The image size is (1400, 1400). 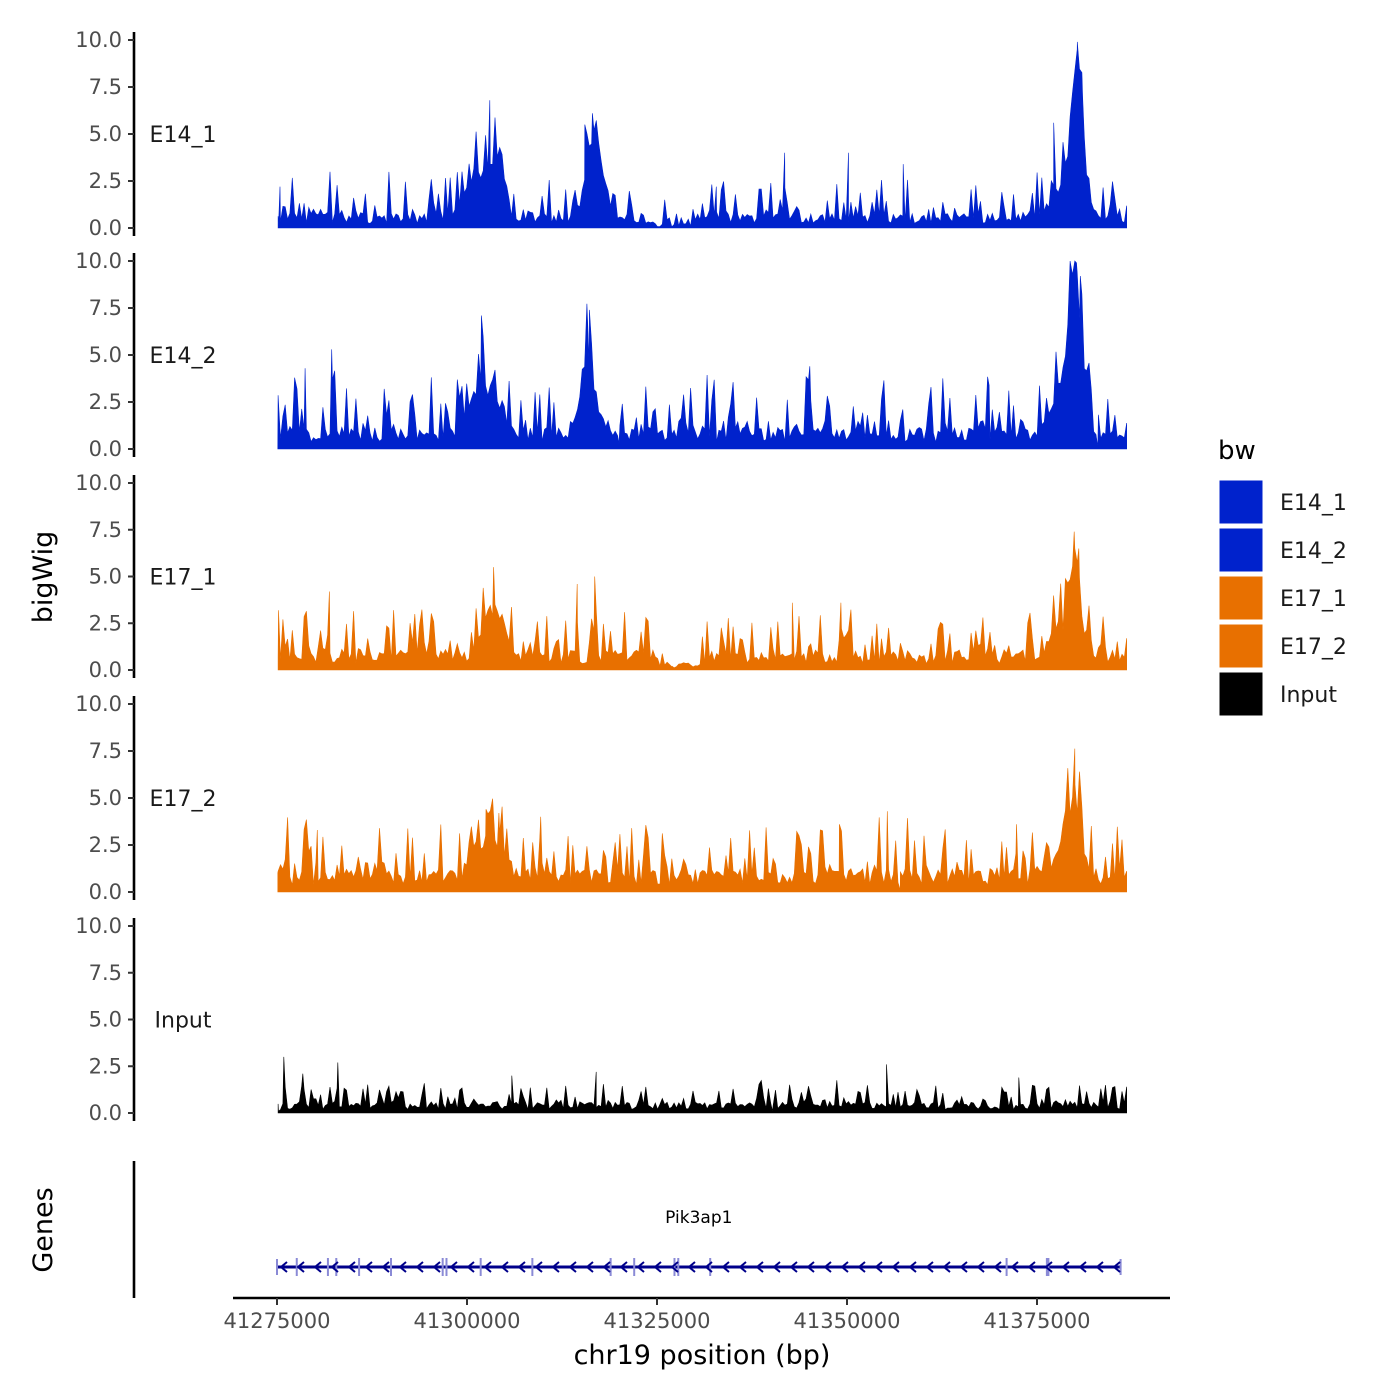 I want to click on track-E17_1: 0.0 2.5 5.0 7.5 10.0 E17_1, so click(x=601, y=576).